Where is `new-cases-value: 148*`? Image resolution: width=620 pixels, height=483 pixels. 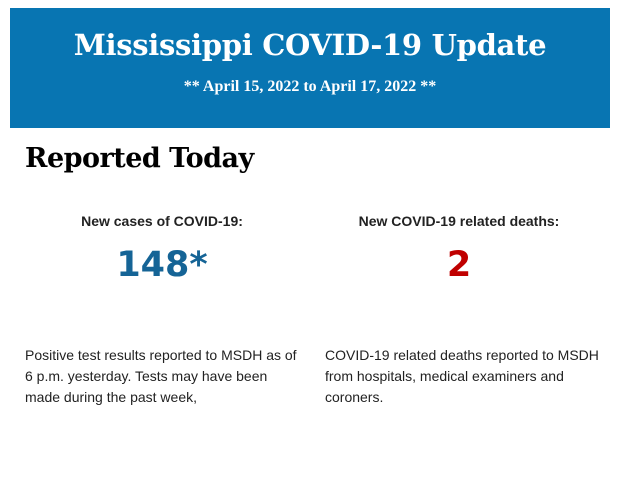
new-cases-value: 148* is located at coordinates (162, 265).